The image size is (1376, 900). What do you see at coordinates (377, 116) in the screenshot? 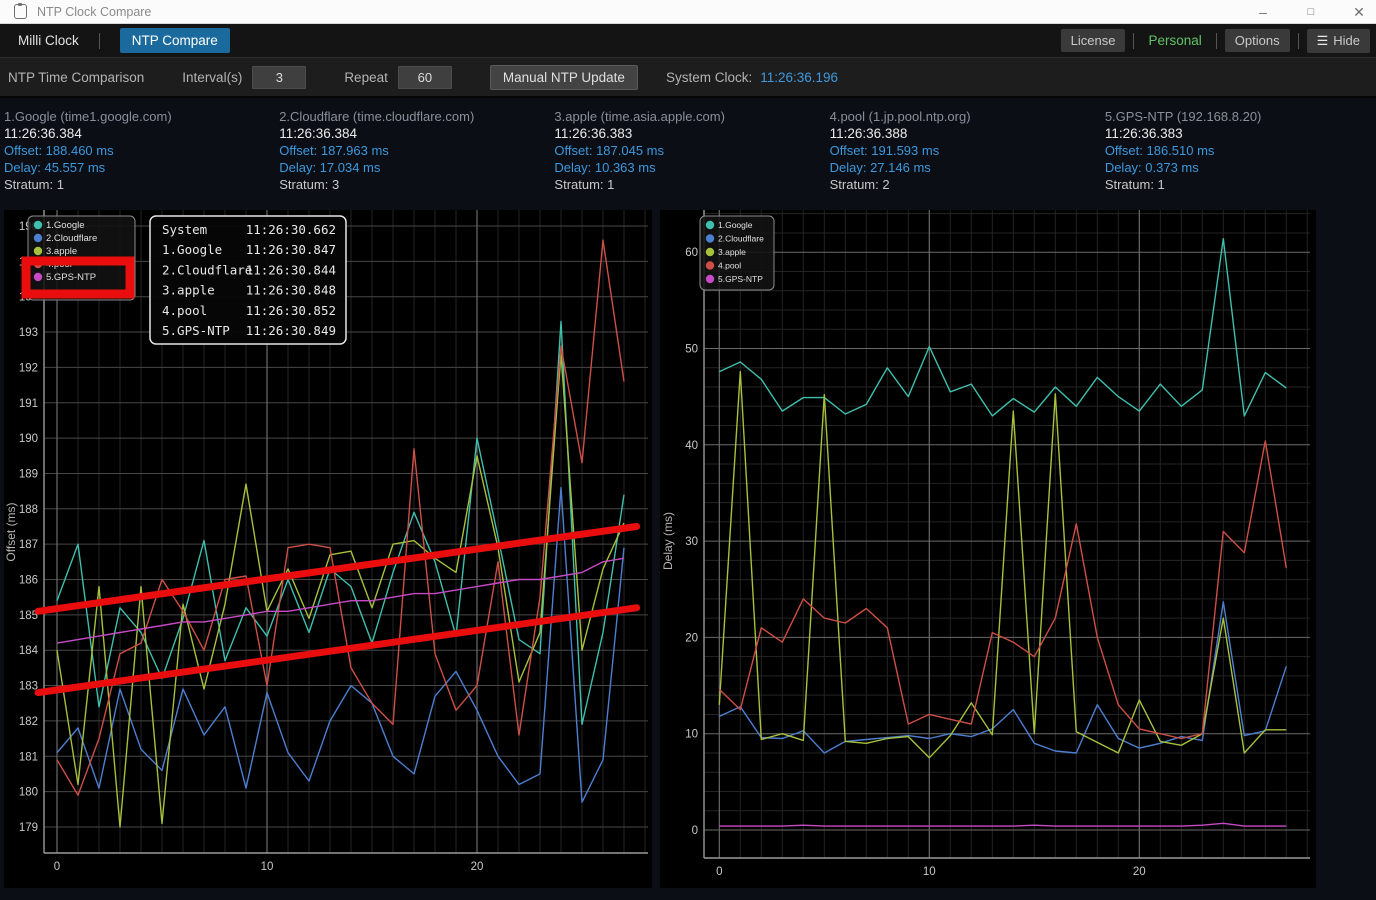
I see `server-name: 2.Cloudflare (time.cloudflare.com)` at bounding box center [377, 116].